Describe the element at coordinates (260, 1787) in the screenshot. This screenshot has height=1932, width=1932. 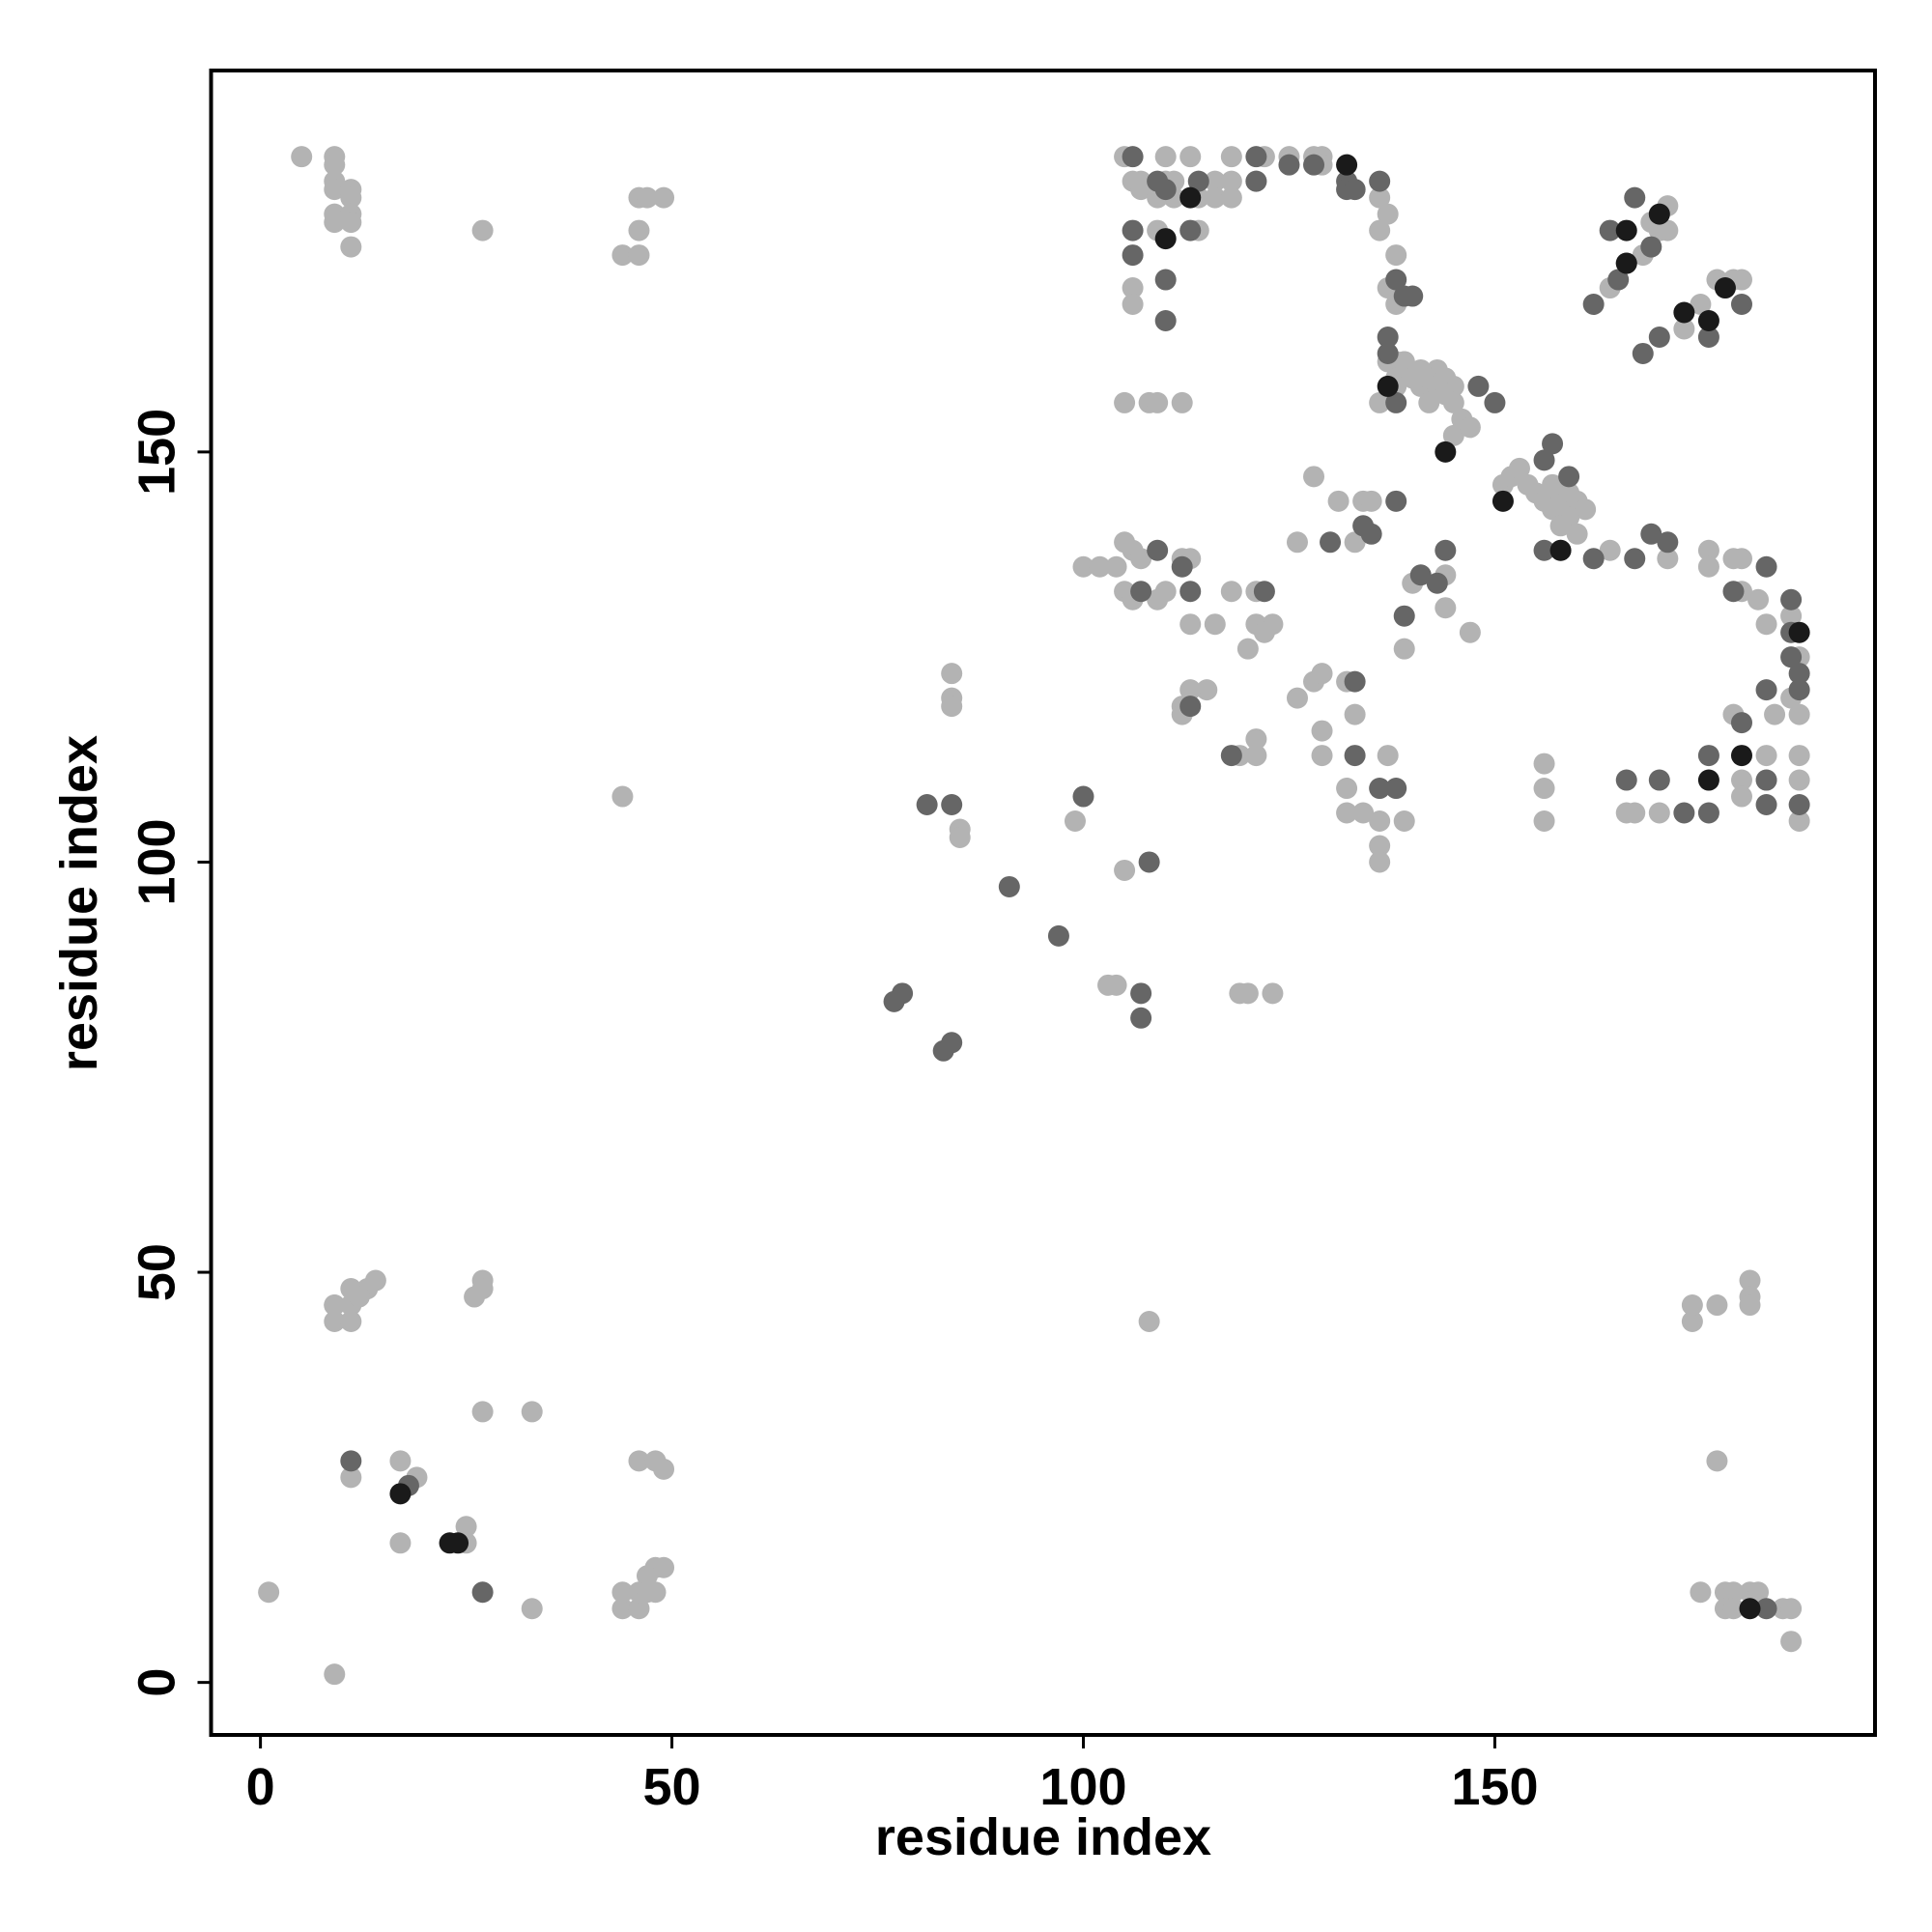
I see `x-tick-label: 0` at that location.